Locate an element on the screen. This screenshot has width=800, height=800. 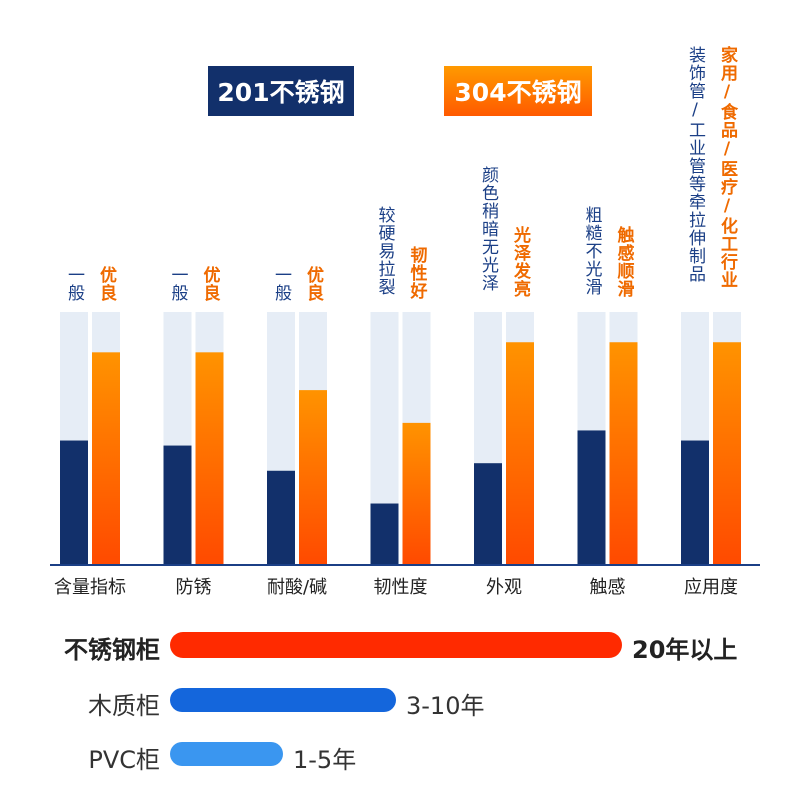
annotation-304-0: 优良 is located at coordinates (106, 284).